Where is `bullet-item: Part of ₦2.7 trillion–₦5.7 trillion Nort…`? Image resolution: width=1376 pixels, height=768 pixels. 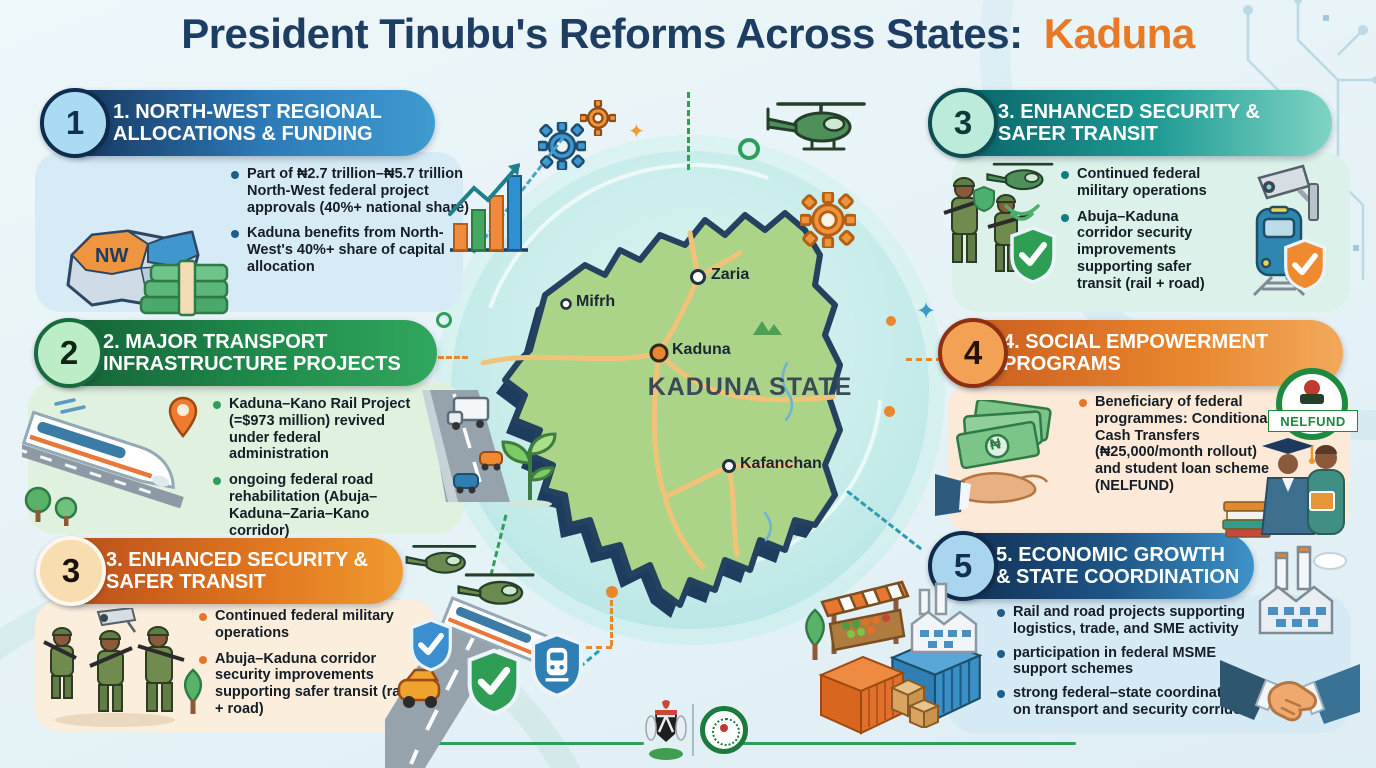
bullet-item: Part of ₦2.7 trillion–₦5.7 trillion Nort… is located at coordinates (350, 191).